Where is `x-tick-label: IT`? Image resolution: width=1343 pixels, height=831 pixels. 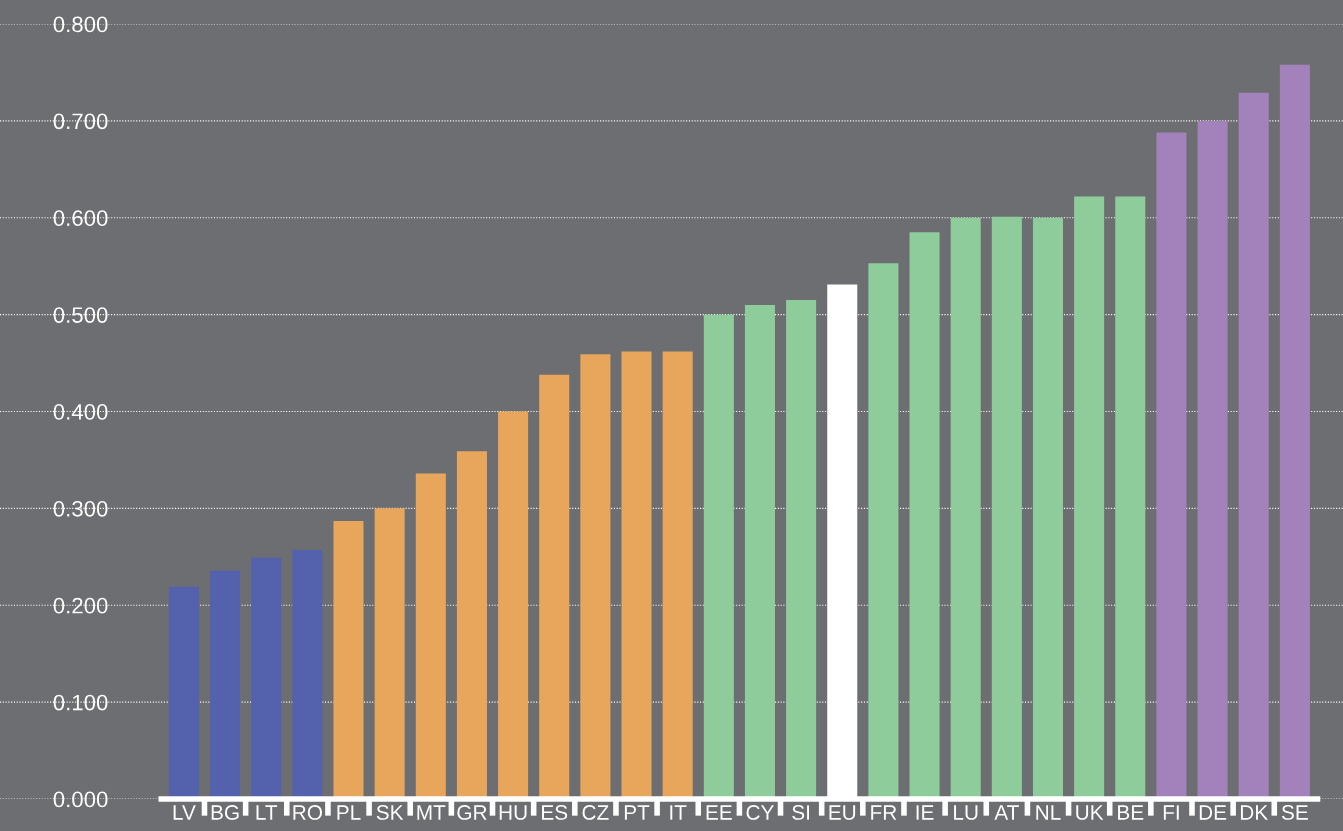 x-tick-label: IT is located at coordinates (678, 812).